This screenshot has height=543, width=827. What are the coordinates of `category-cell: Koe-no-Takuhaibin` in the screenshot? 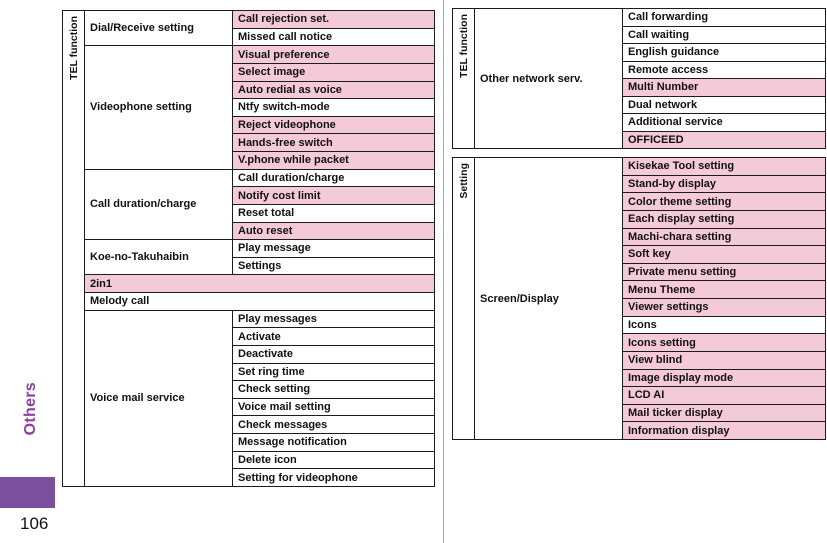 It's located at (158, 257).